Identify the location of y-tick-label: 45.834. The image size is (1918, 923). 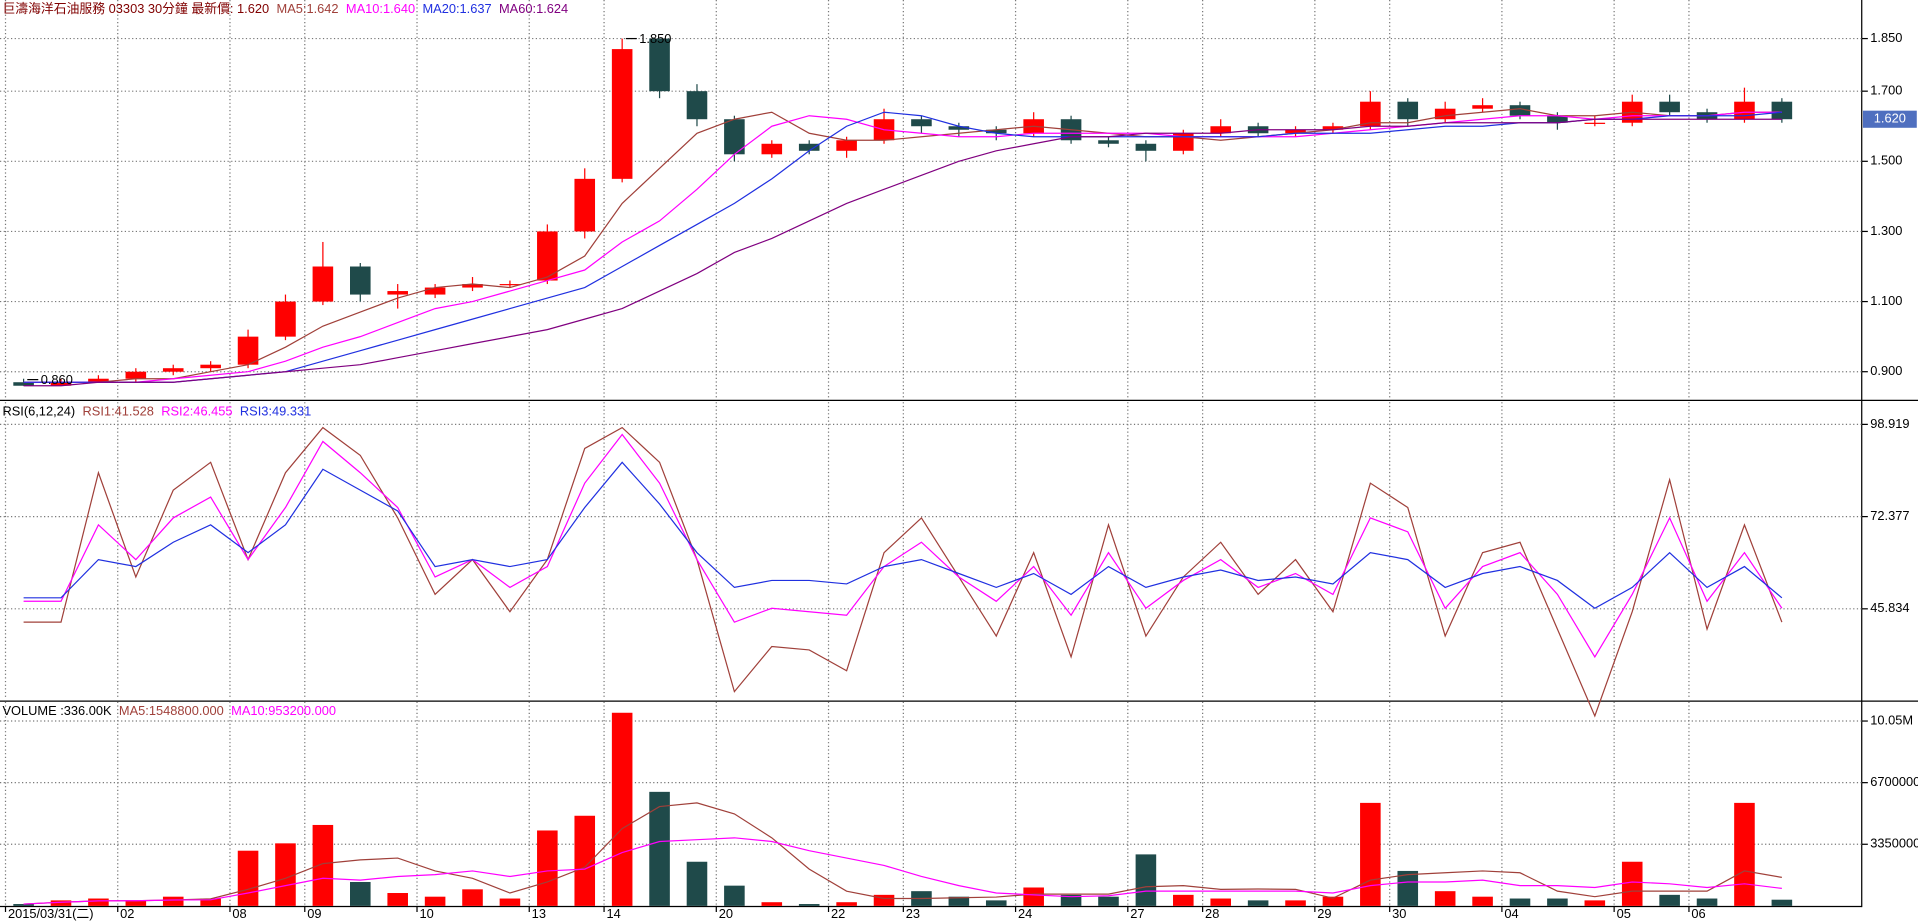
(1889, 607).